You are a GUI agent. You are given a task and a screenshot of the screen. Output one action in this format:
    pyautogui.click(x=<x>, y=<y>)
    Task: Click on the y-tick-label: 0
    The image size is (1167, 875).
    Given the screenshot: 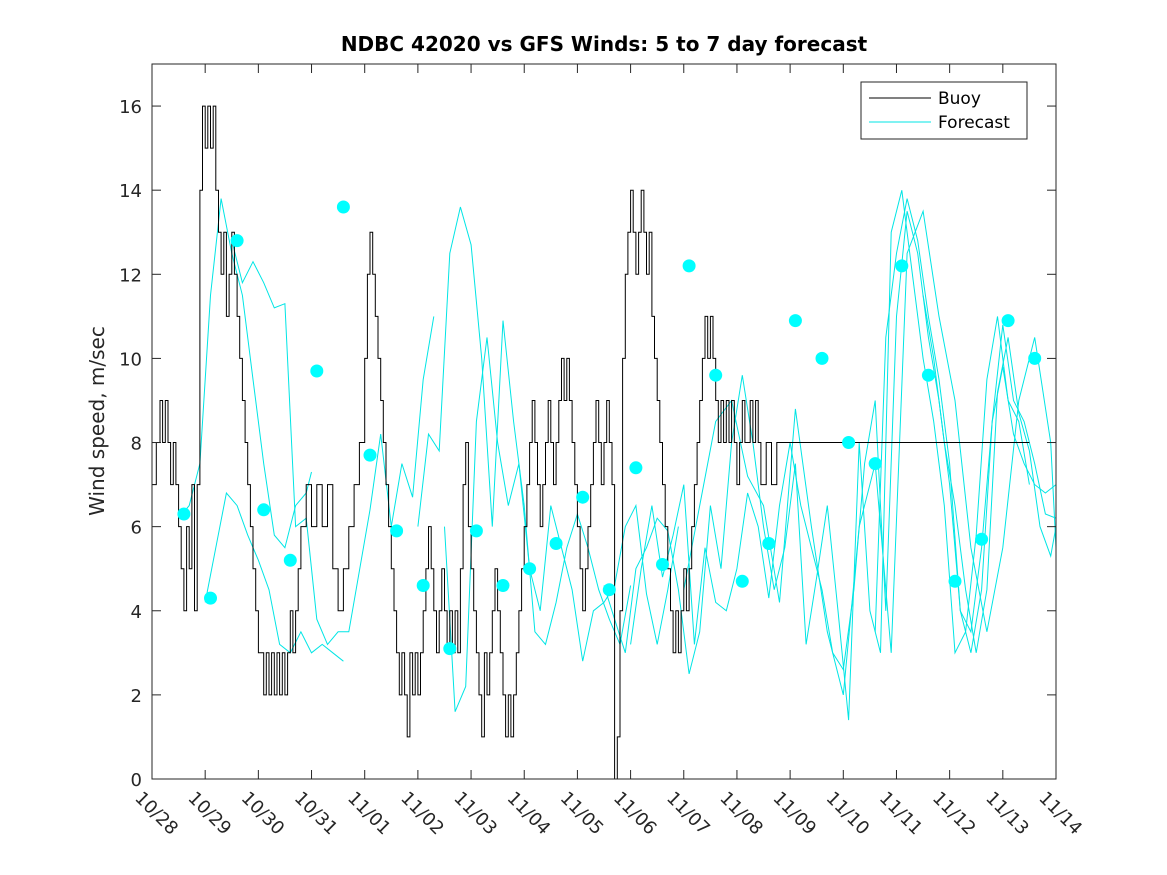 What is the action you would take?
    pyautogui.click(x=136, y=780)
    